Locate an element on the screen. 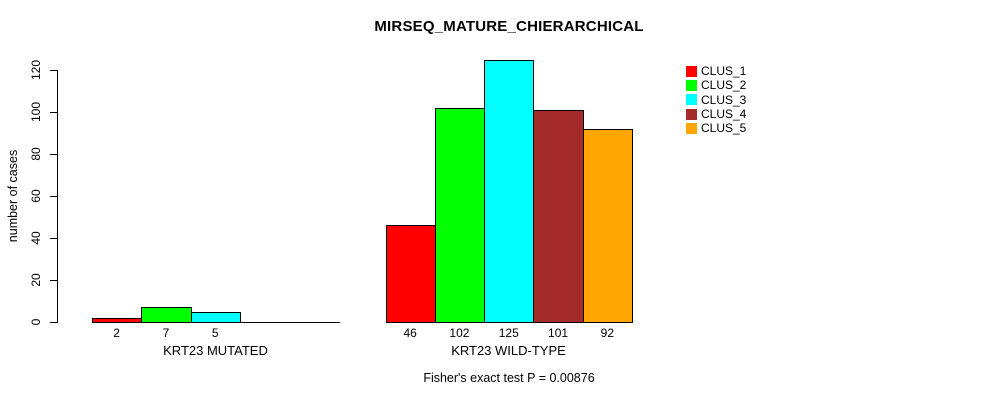 The width and height of the screenshot is (990, 400). y-tick-label: 120 is located at coordinates (36, 70).